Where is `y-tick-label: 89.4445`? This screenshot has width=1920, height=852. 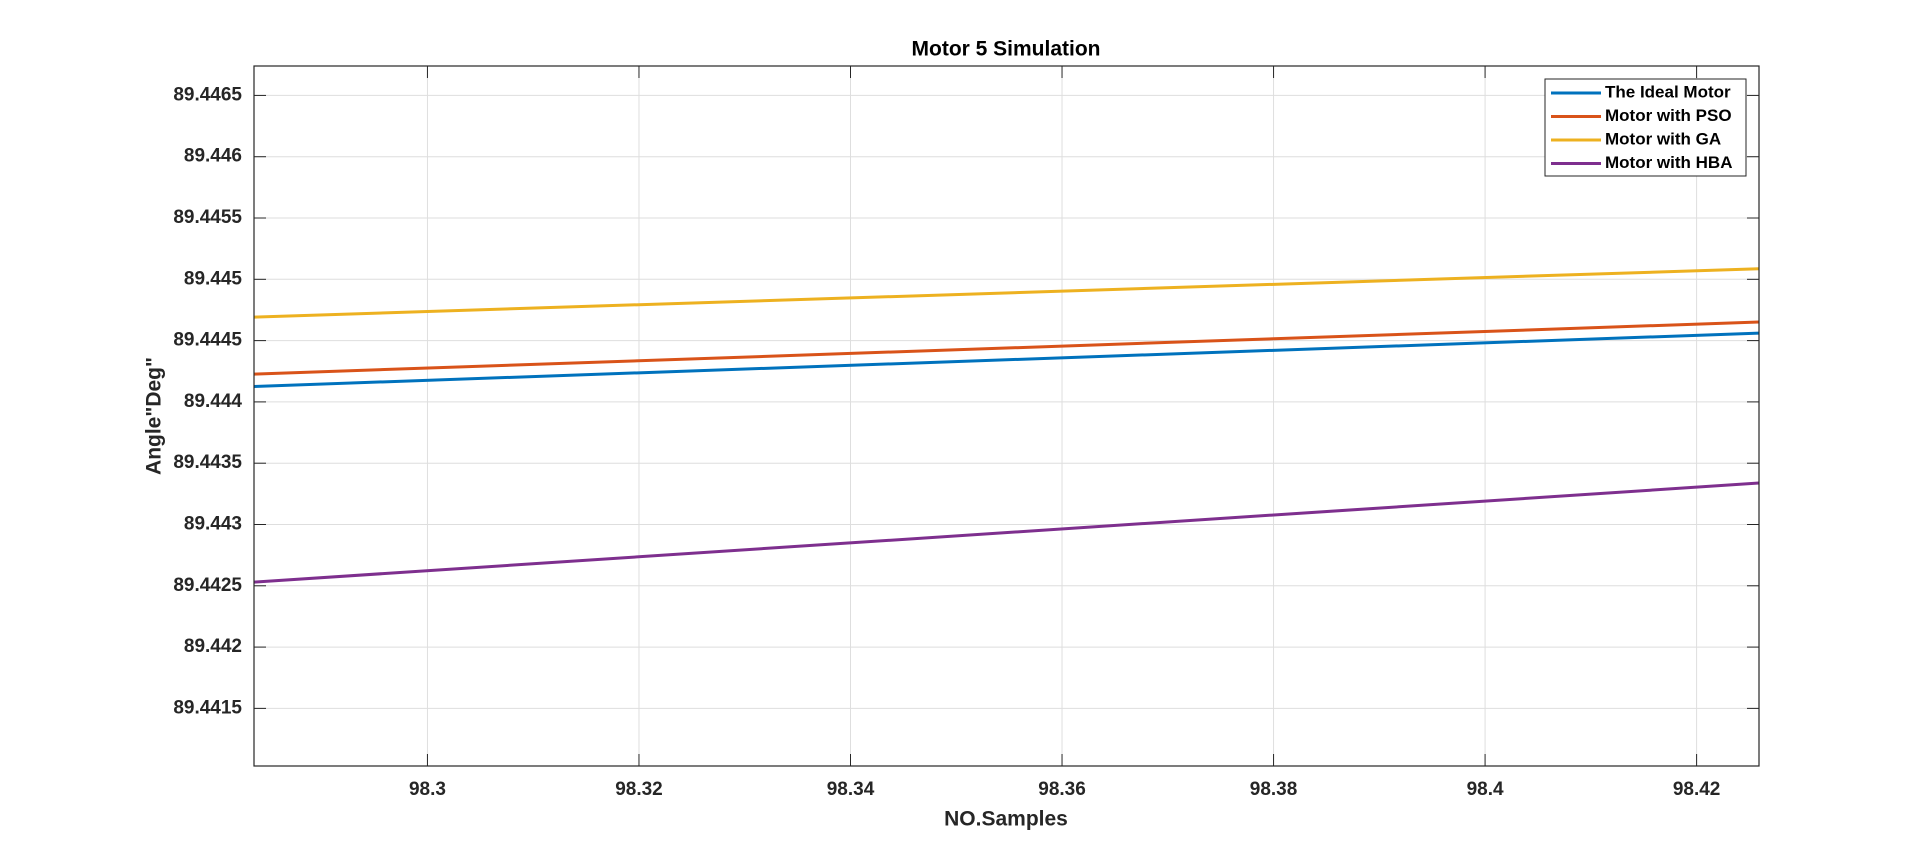
y-tick-label: 89.4445 is located at coordinates (207, 340).